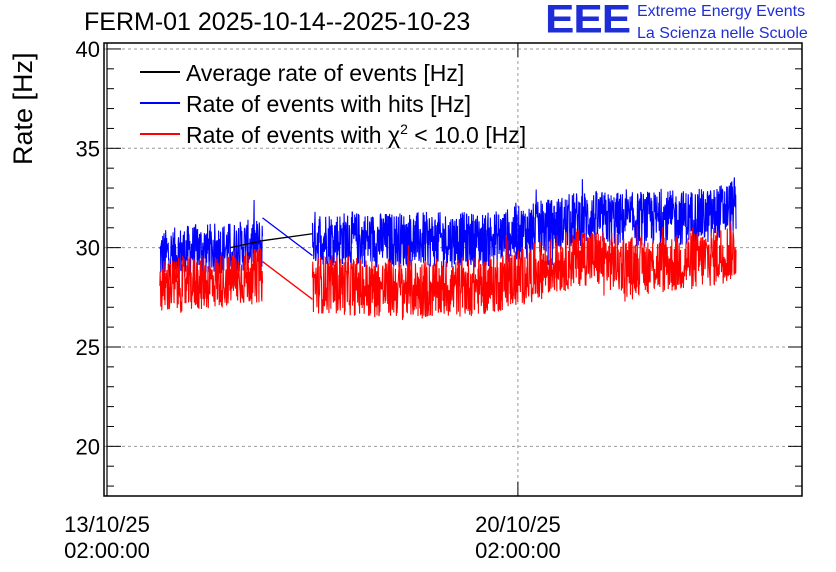 The width and height of the screenshot is (836, 572). Describe the element at coordinates (88, 49) in the screenshot. I see `y-tick-label-40: 40` at that location.